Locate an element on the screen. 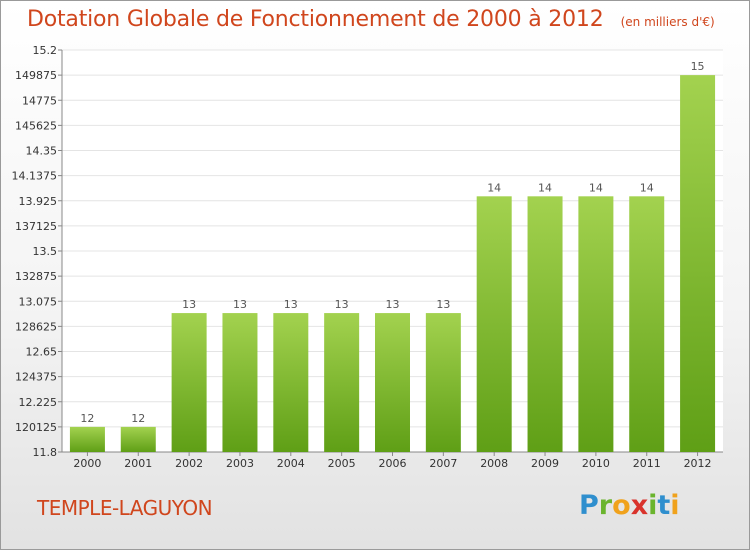  x-tick-label: 2004 is located at coordinates (291, 463).